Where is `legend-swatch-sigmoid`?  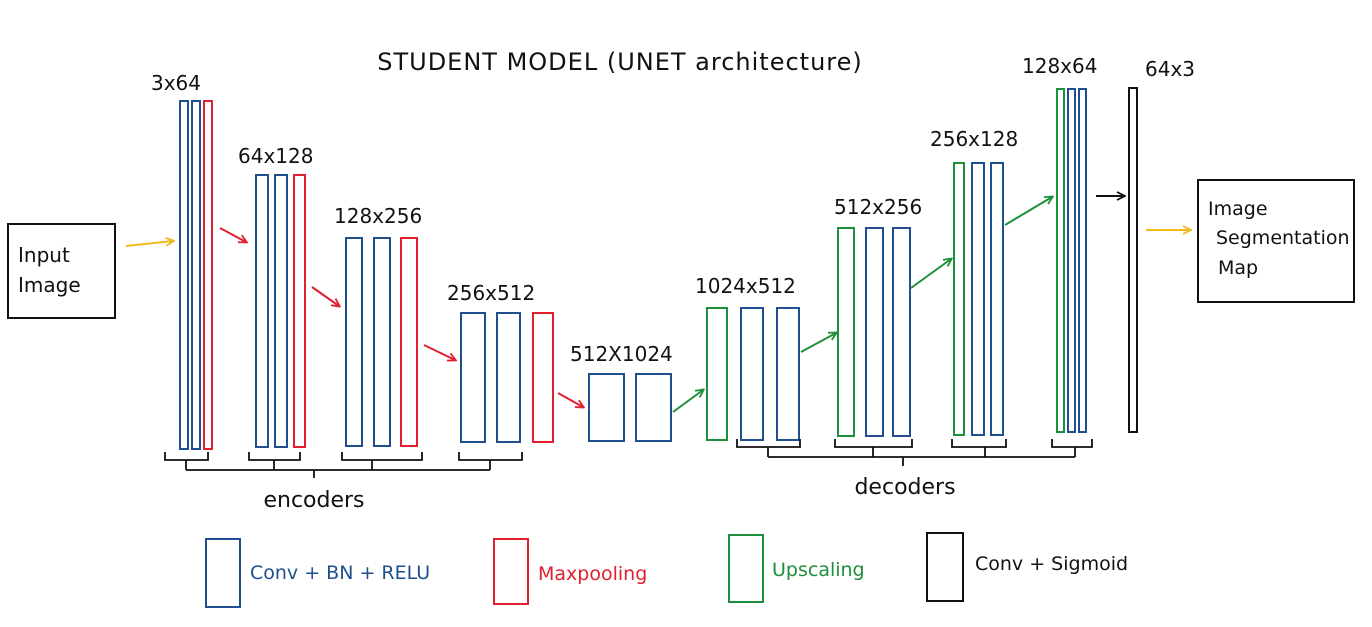 legend-swatch-sigmoid is located at coordinates (945, 567).